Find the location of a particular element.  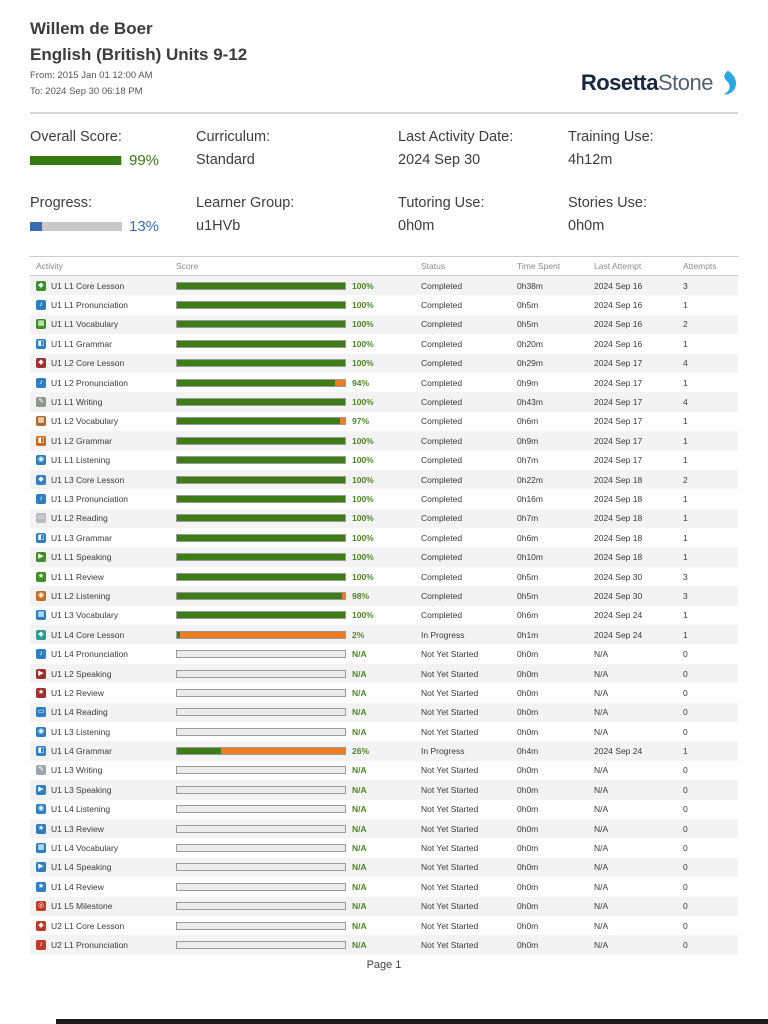

activity-cell: ▦ U1 L1 Vocabulary is located at coordinates (100, 324).